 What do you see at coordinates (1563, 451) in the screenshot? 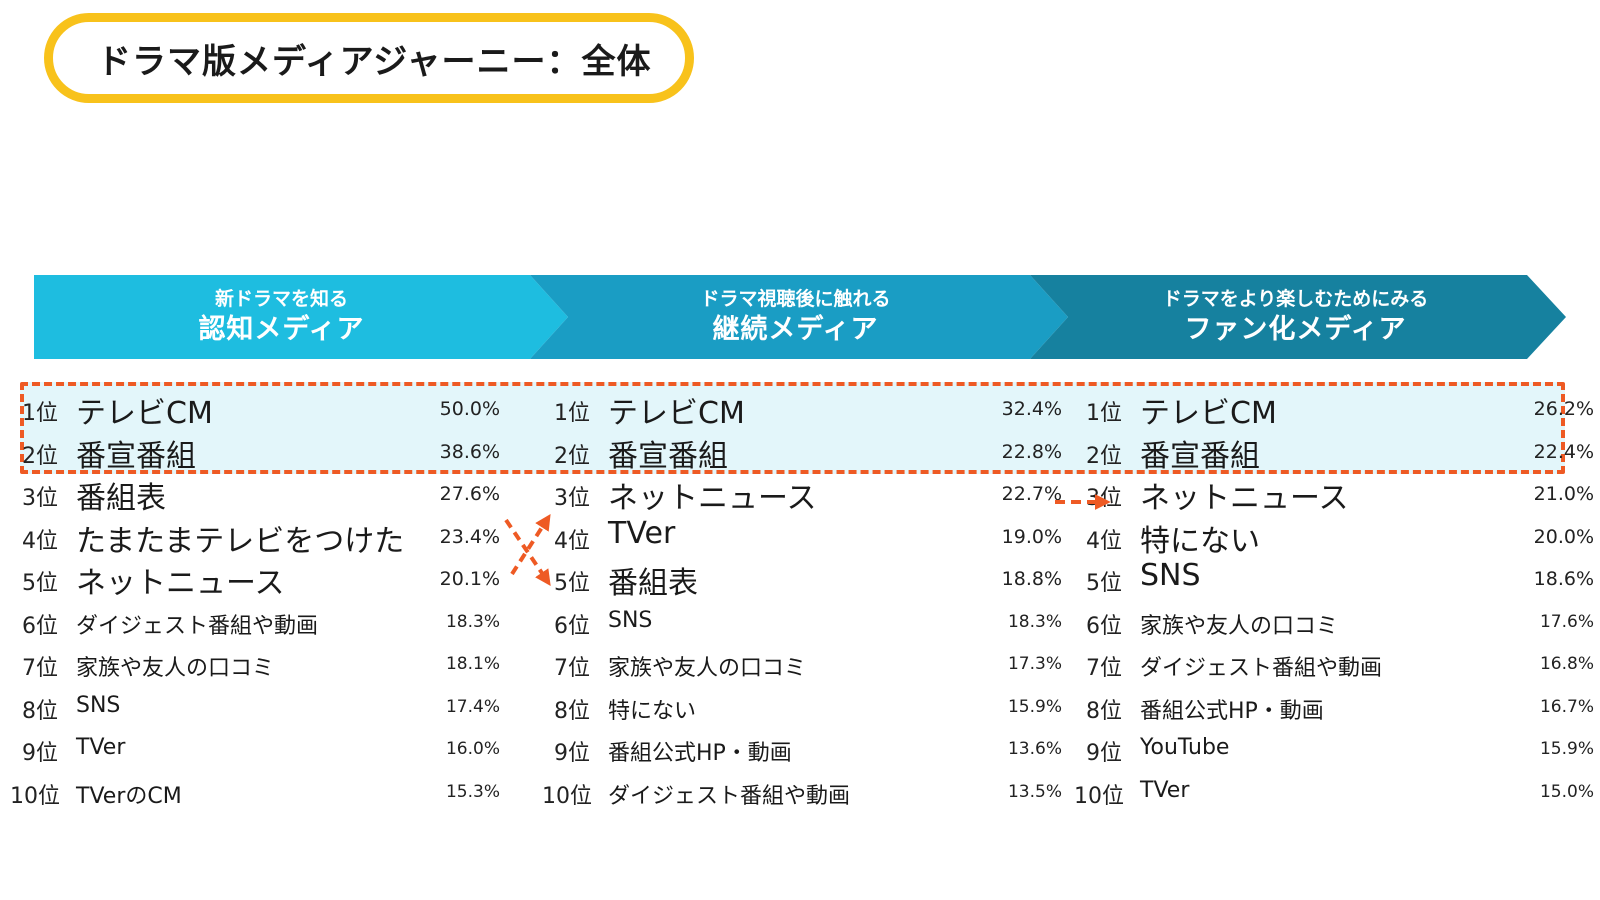
I see `percent-value: 22.4%` at bounding box center [1563, 451].